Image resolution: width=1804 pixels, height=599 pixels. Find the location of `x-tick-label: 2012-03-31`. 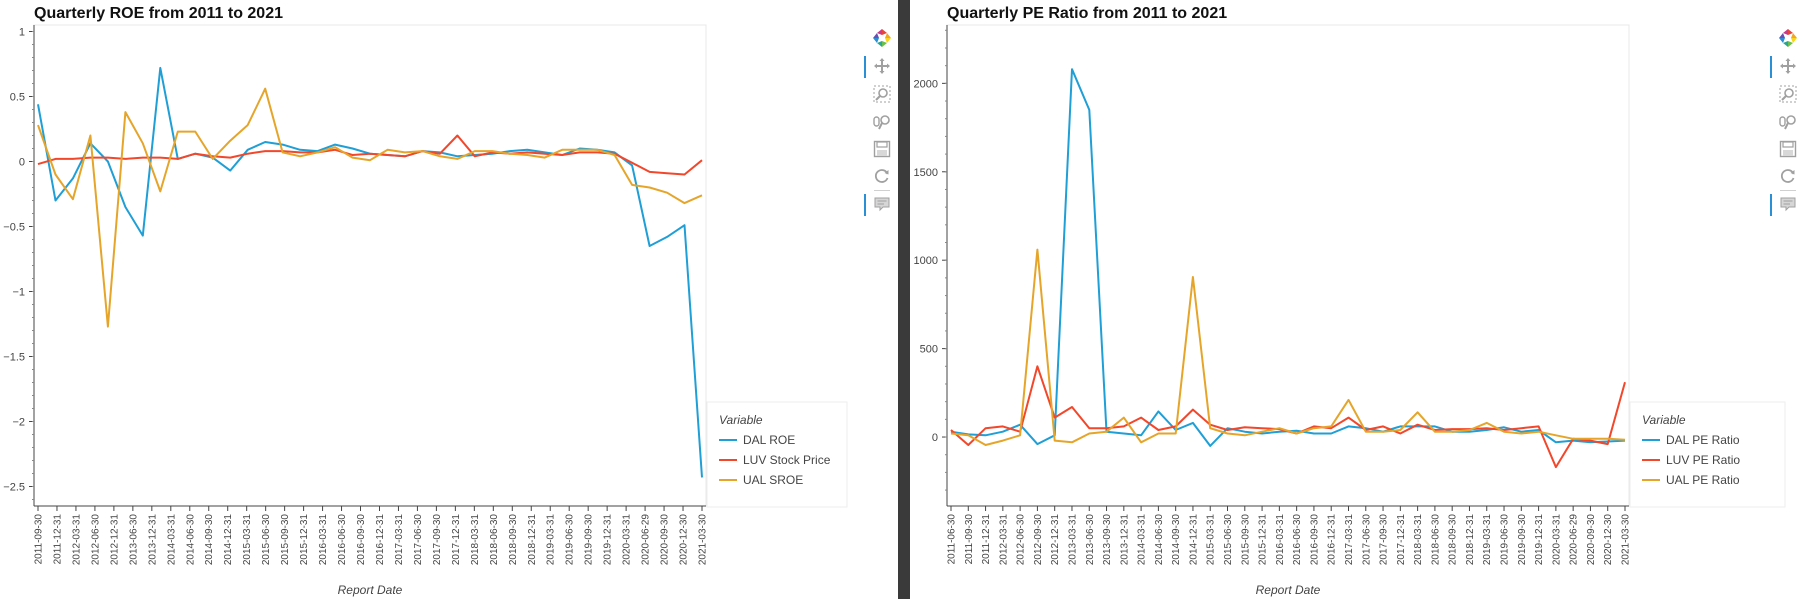

x-tick-label: 2012-03-31 is located at coordinates (76, 540).